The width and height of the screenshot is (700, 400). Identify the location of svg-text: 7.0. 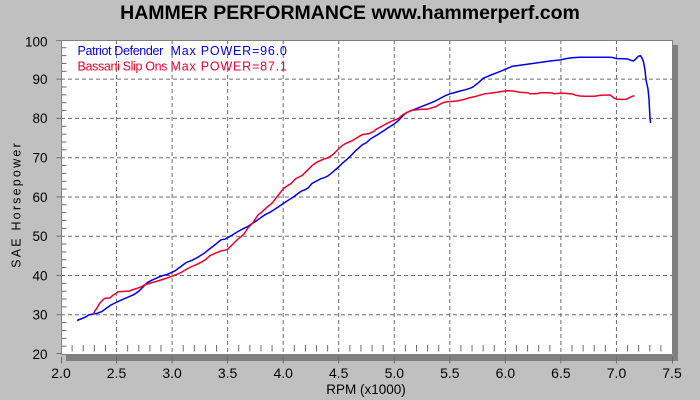
(617, 373).